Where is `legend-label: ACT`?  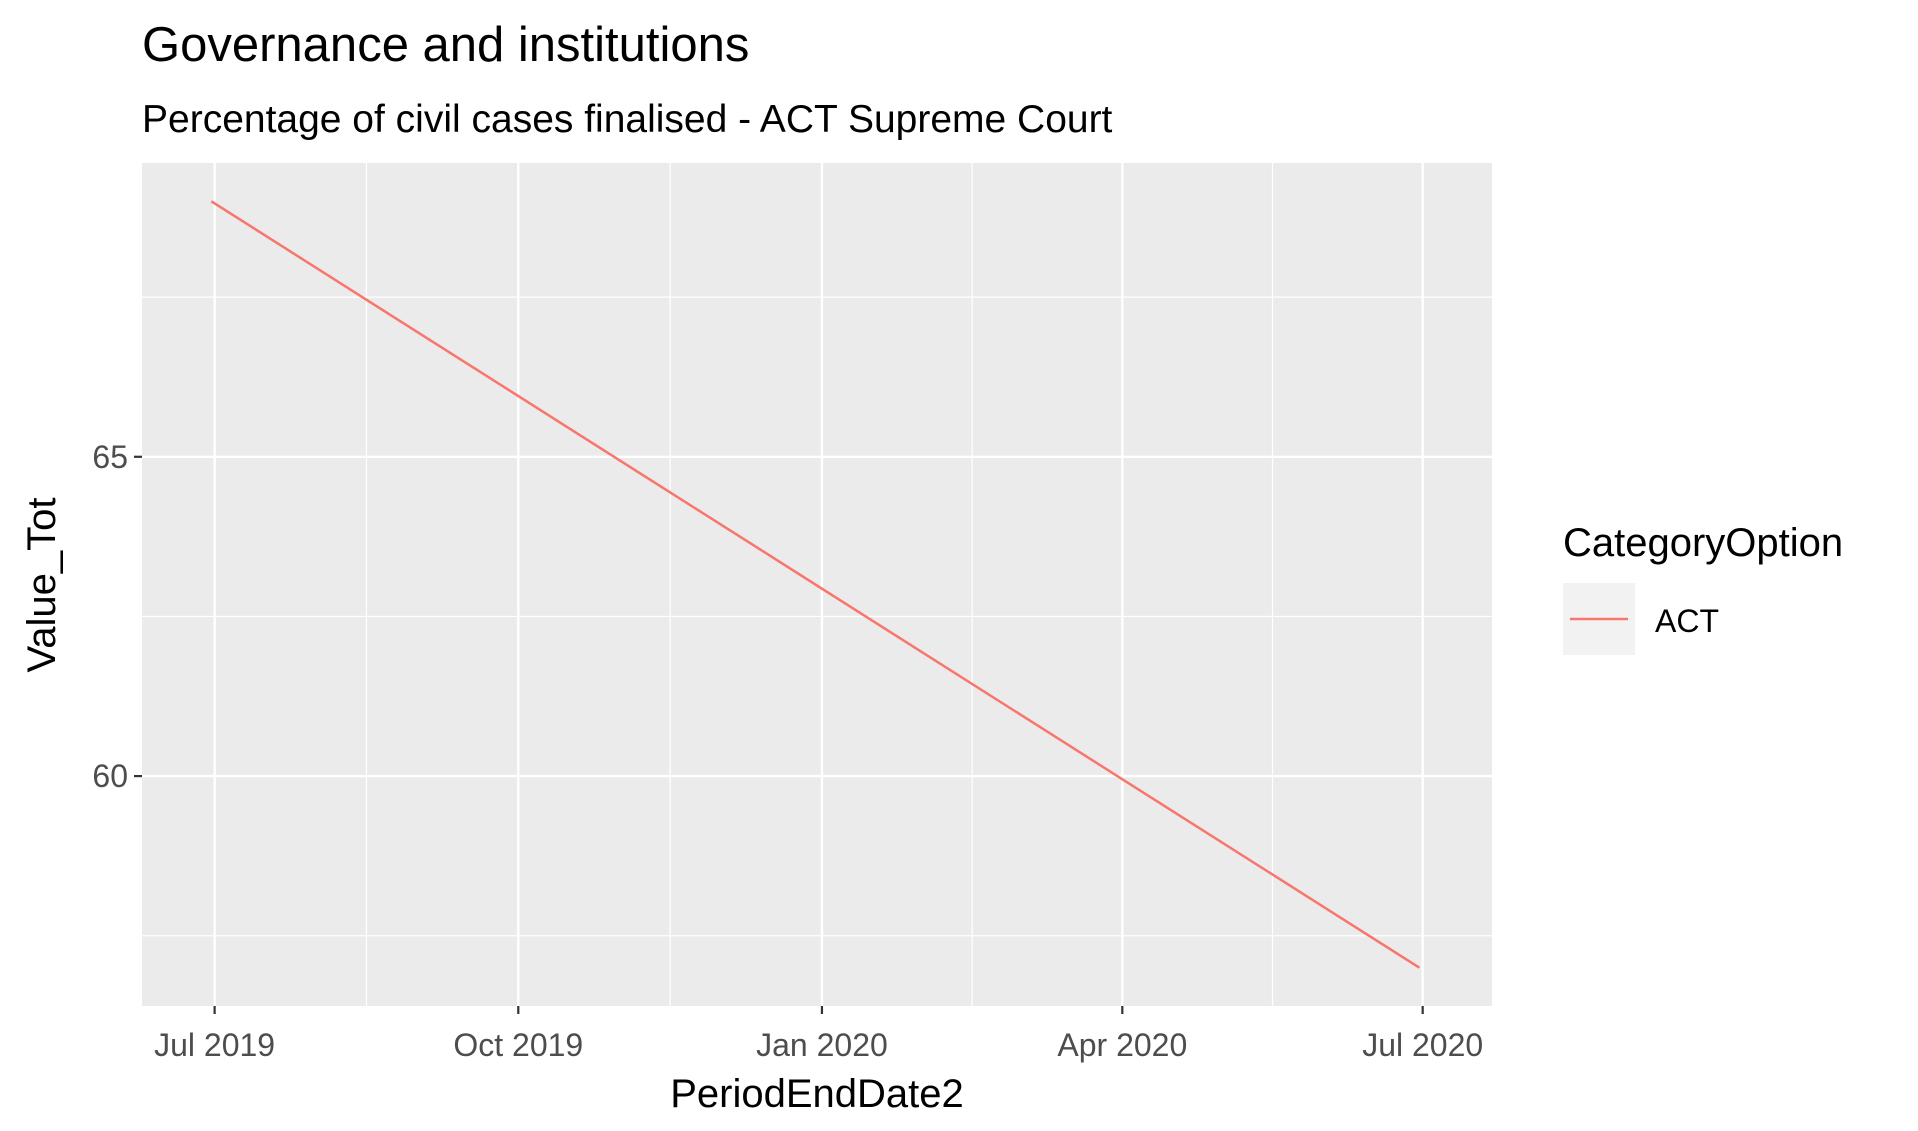 legend-label: ACT is located at coordinates (1687, 621).